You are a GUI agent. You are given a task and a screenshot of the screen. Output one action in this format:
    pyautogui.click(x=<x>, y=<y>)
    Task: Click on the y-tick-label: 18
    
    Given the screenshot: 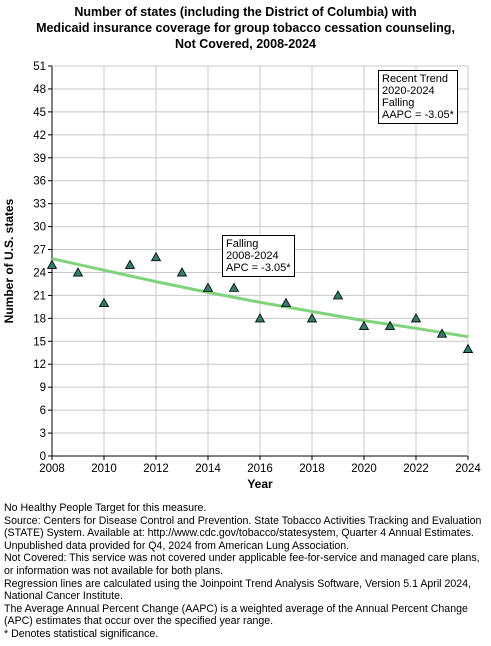 What is the action you would take?
    pyautogui.click(x=39, y=319)
    